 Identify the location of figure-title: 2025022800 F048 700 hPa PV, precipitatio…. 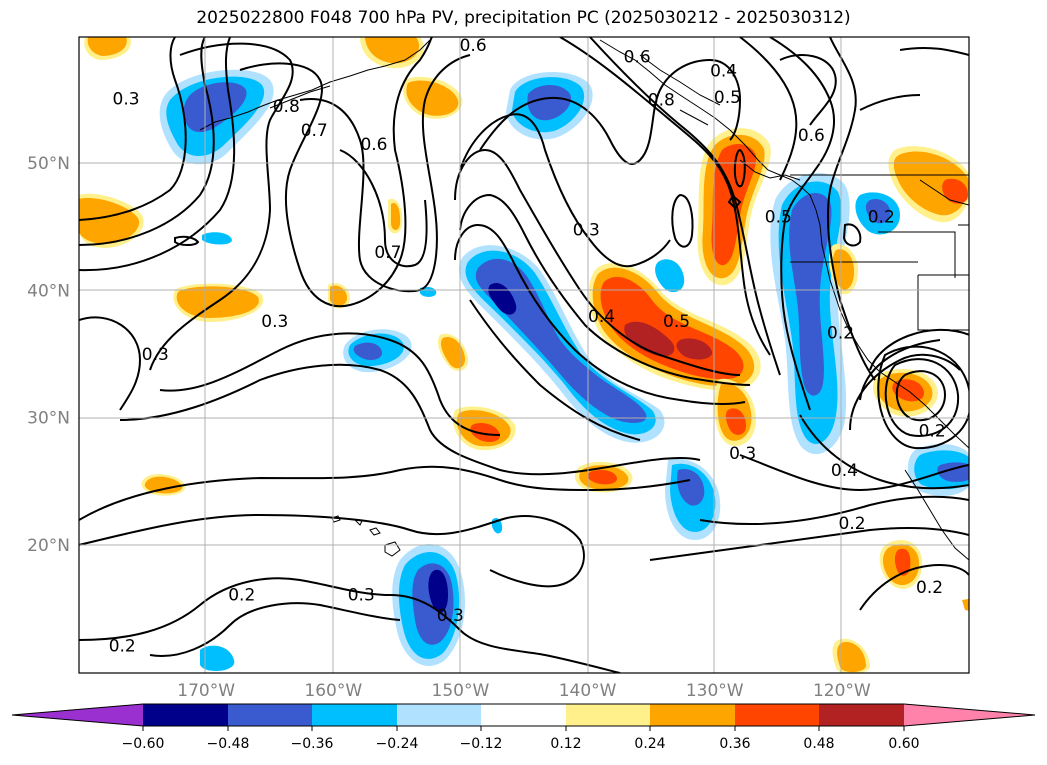
(523, 18).